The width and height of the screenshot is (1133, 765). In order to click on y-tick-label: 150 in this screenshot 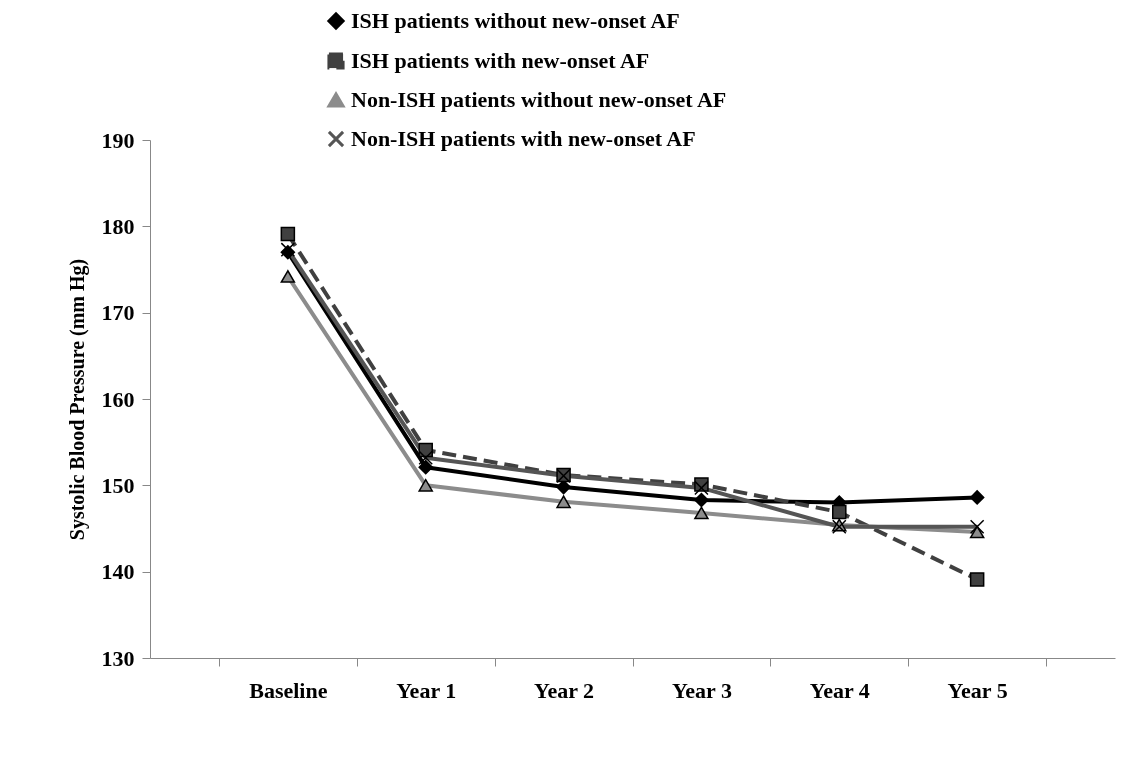, I will do `click(118, 485)`.